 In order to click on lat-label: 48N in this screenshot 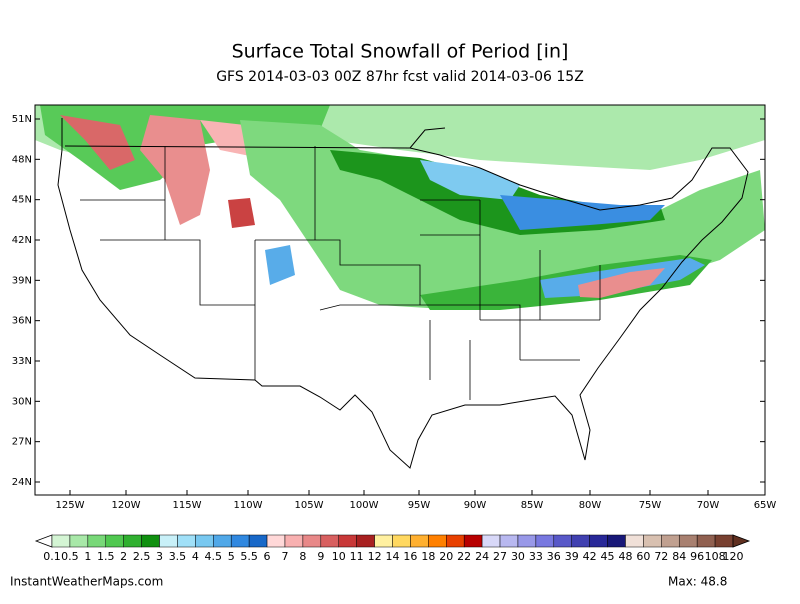, I will do `click(22, 159)`.